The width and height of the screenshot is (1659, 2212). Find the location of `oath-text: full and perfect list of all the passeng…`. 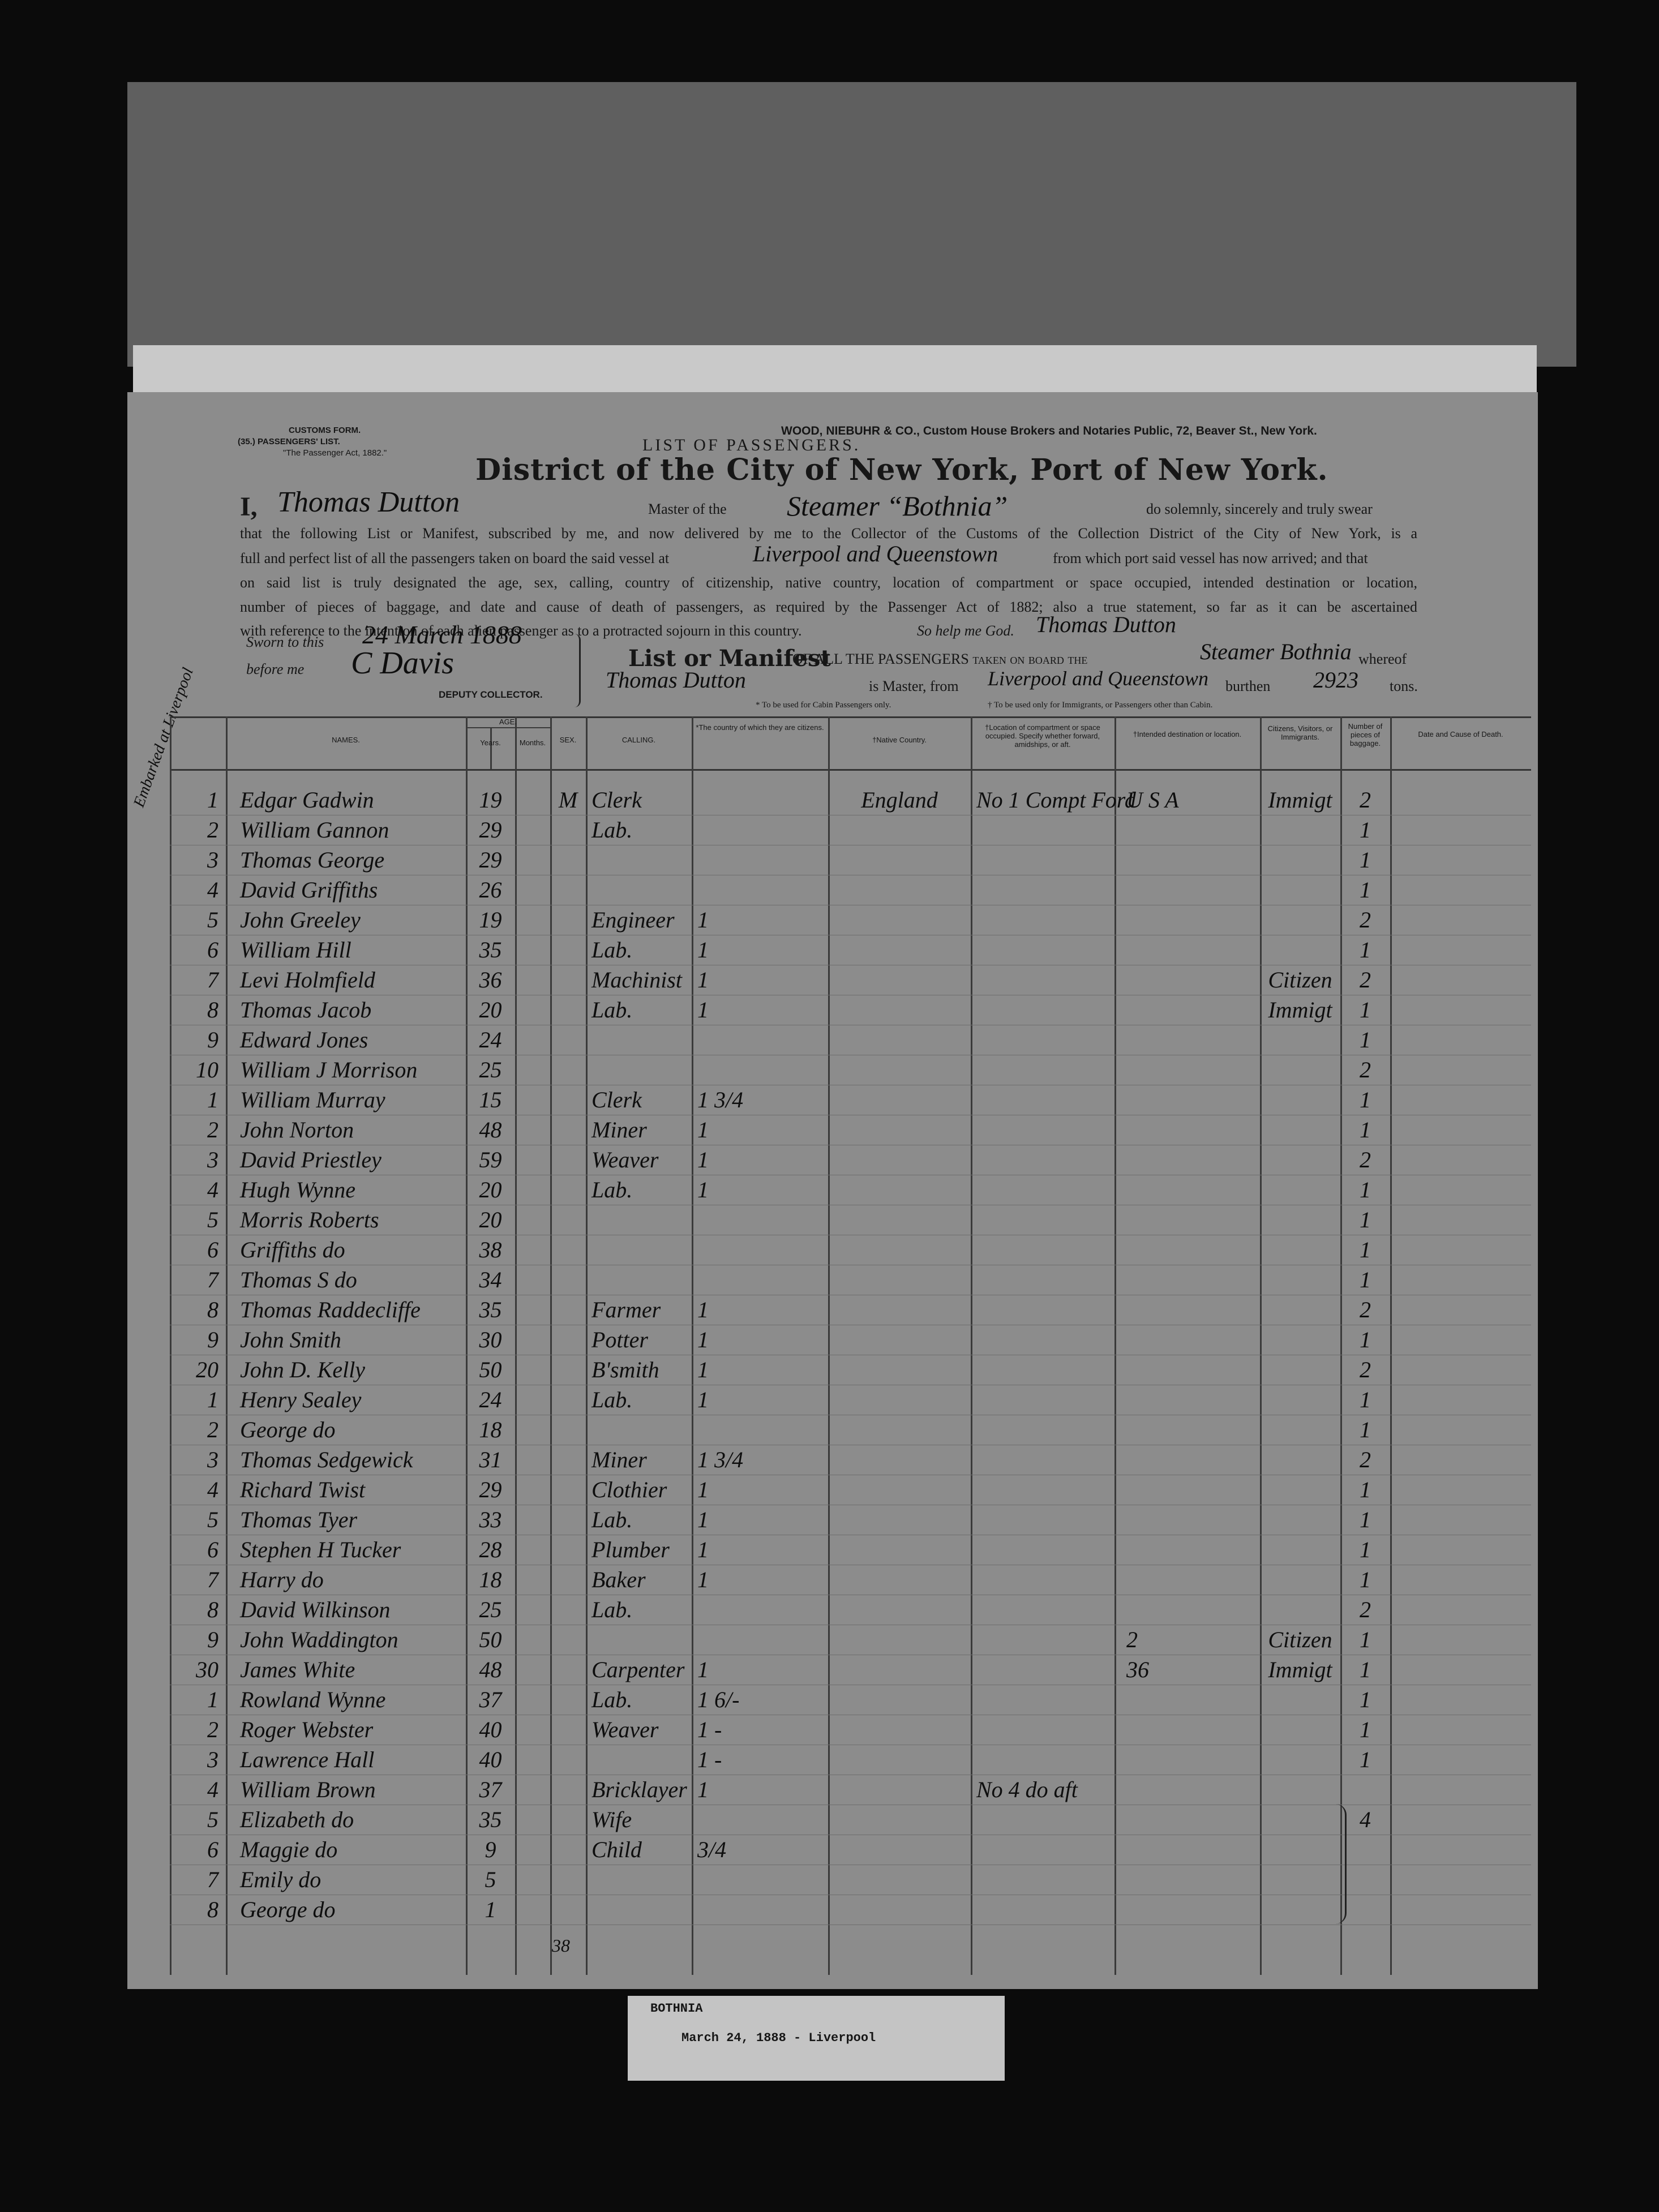

oath-text: full and perfect list of all the passeng… is located at coordinates (455, 558).